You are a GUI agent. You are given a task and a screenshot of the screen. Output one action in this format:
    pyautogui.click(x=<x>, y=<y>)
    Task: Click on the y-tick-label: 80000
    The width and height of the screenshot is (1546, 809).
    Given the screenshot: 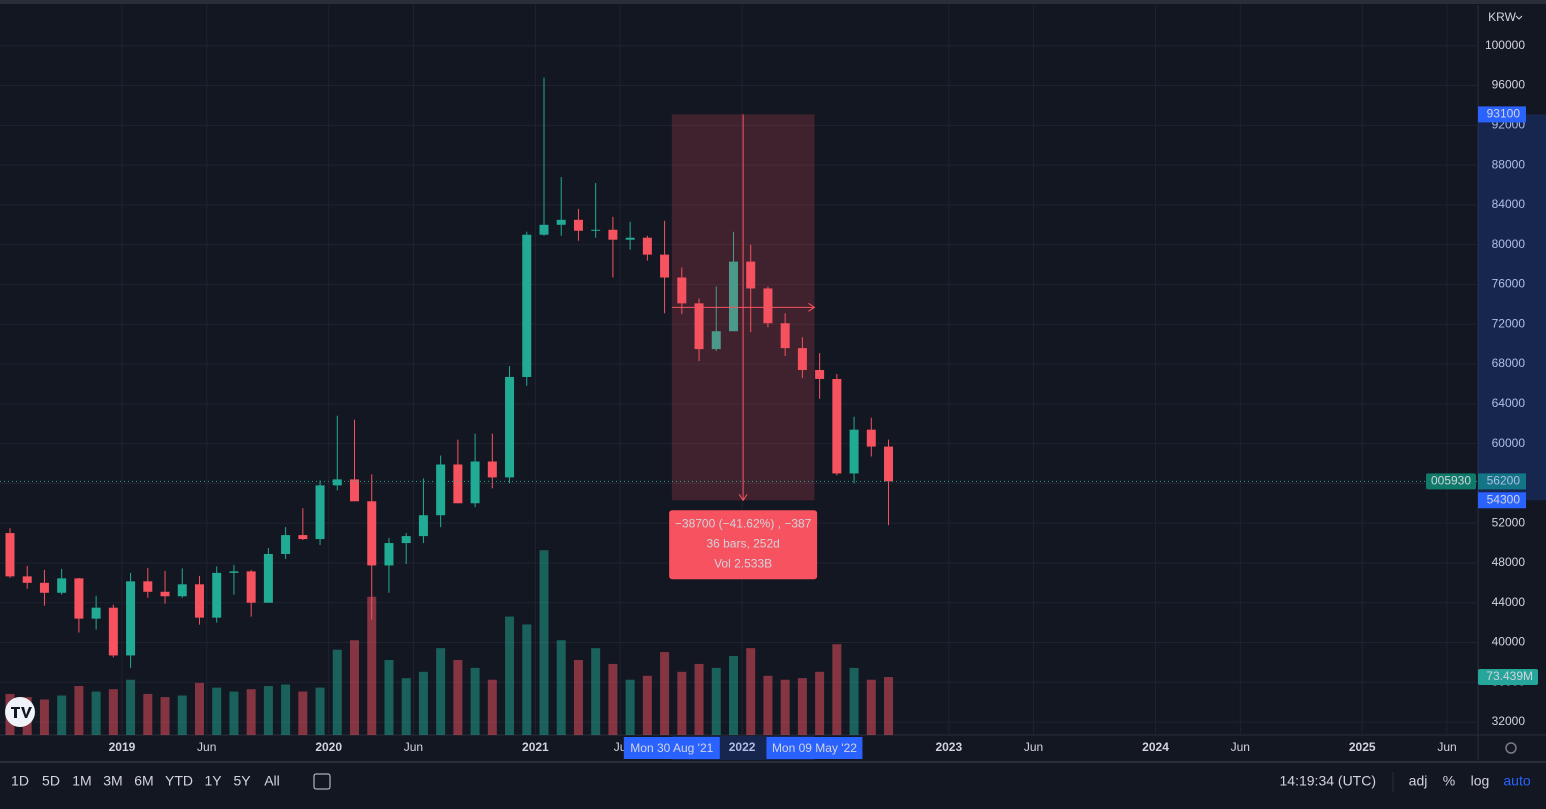 What is the action you would take?
    pyautogui.click(x=1509, y=244)
    